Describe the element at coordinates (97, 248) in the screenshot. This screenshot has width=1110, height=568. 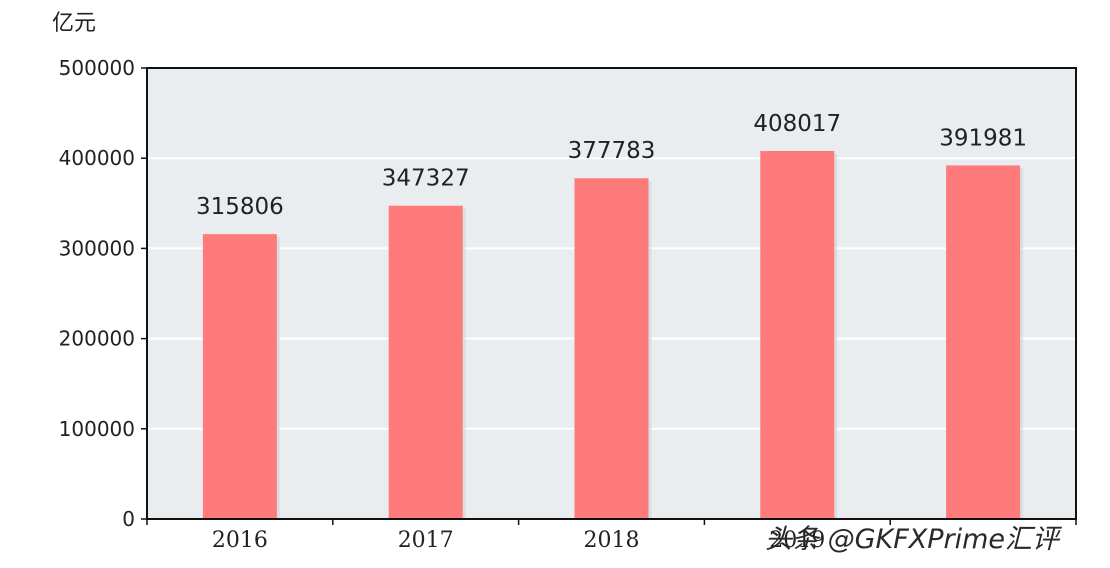
I see `y-tick-label: 300000` at that location.